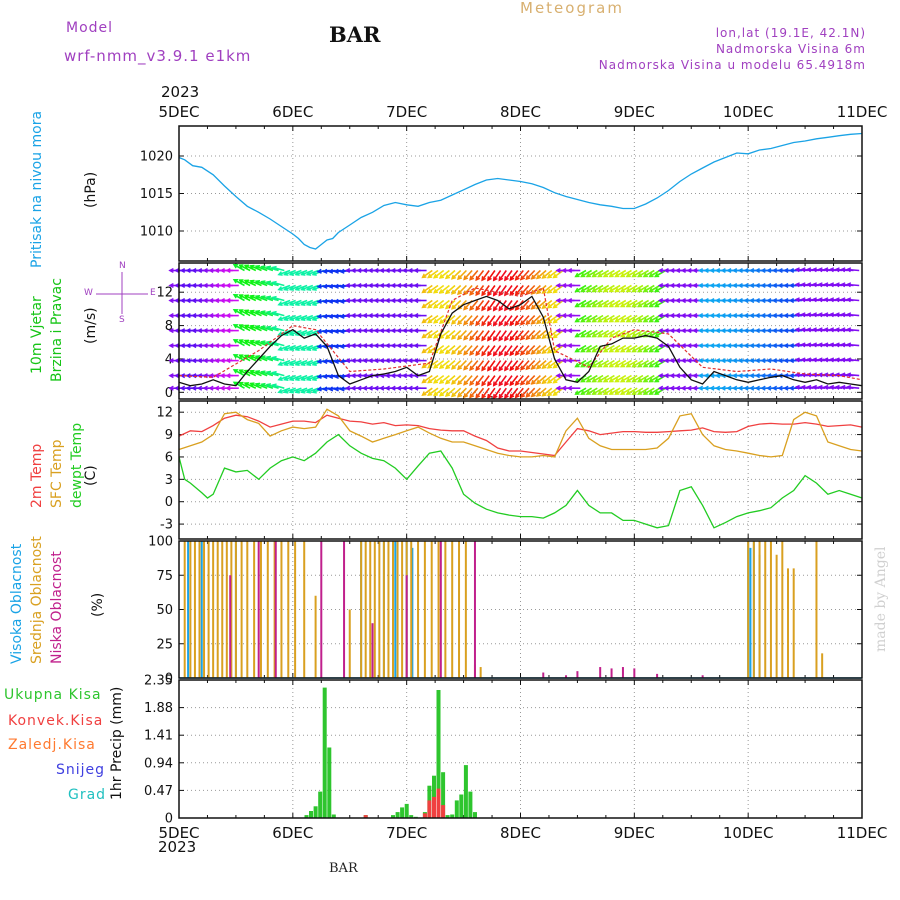  Describe the element at coordinates (438, 754) in the screenshot. I see `total_precip-bar` at that location.